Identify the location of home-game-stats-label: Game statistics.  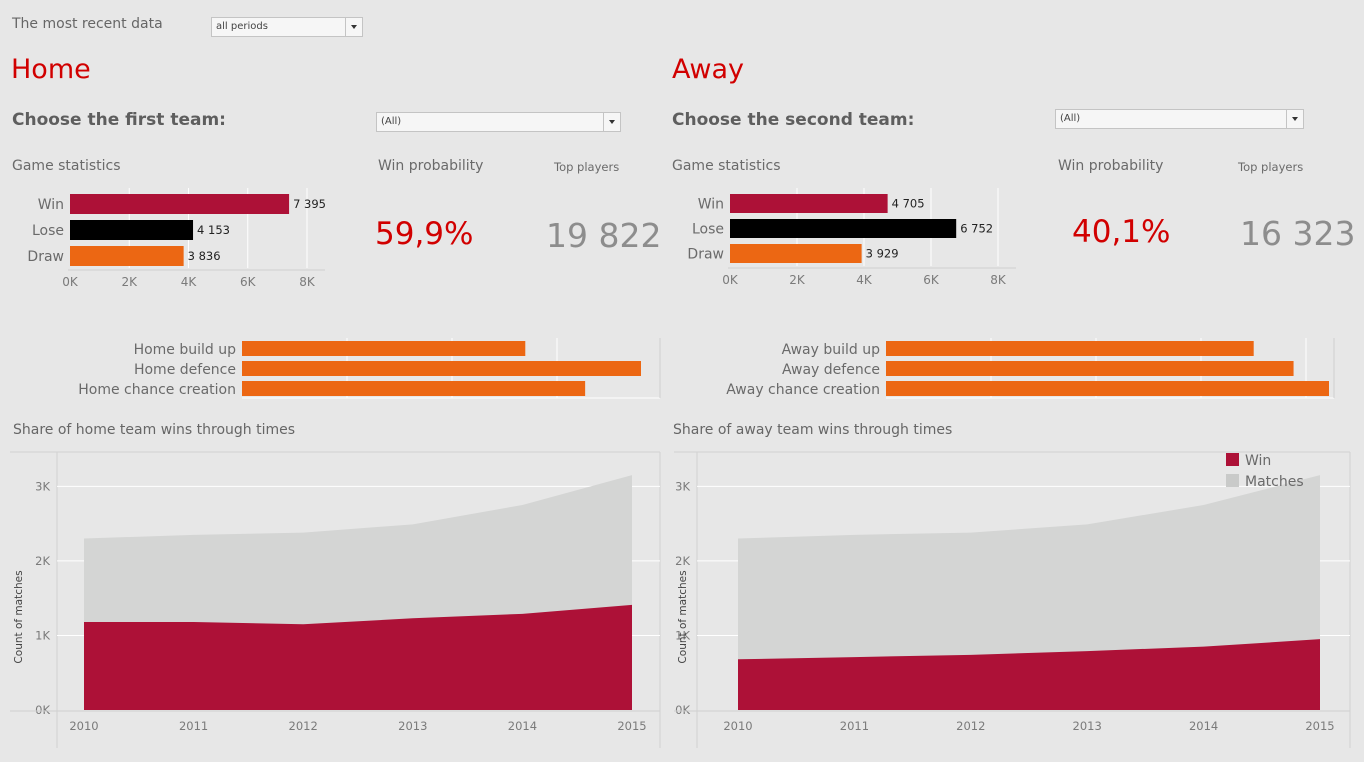
(66, 166).